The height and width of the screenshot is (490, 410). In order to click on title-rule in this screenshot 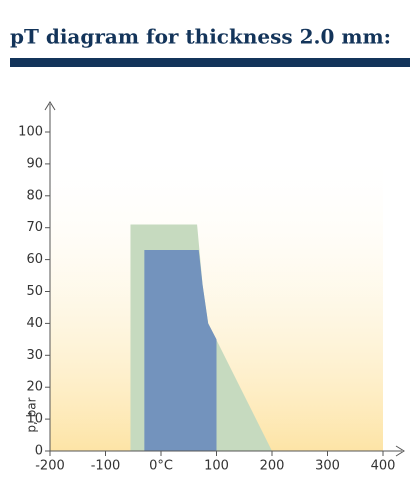, I will do `click(210, 62)`.